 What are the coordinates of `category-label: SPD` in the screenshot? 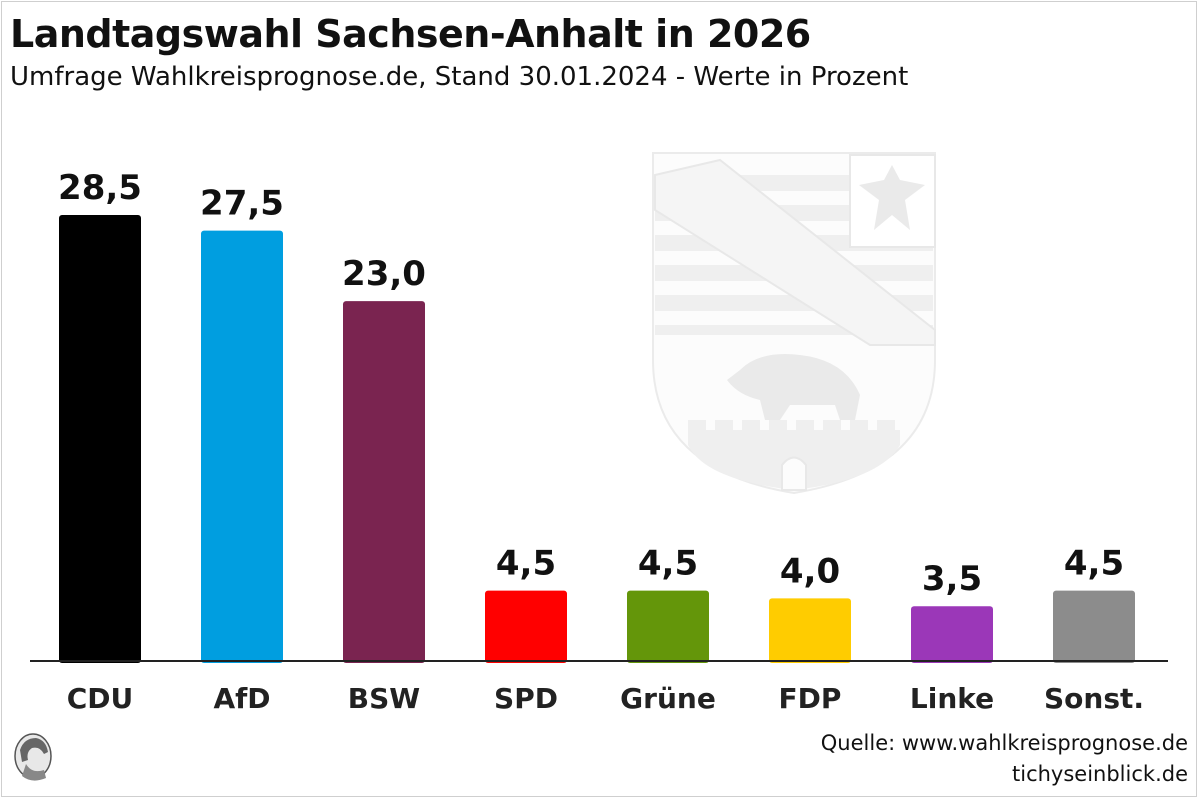 It's located at (526, 698).